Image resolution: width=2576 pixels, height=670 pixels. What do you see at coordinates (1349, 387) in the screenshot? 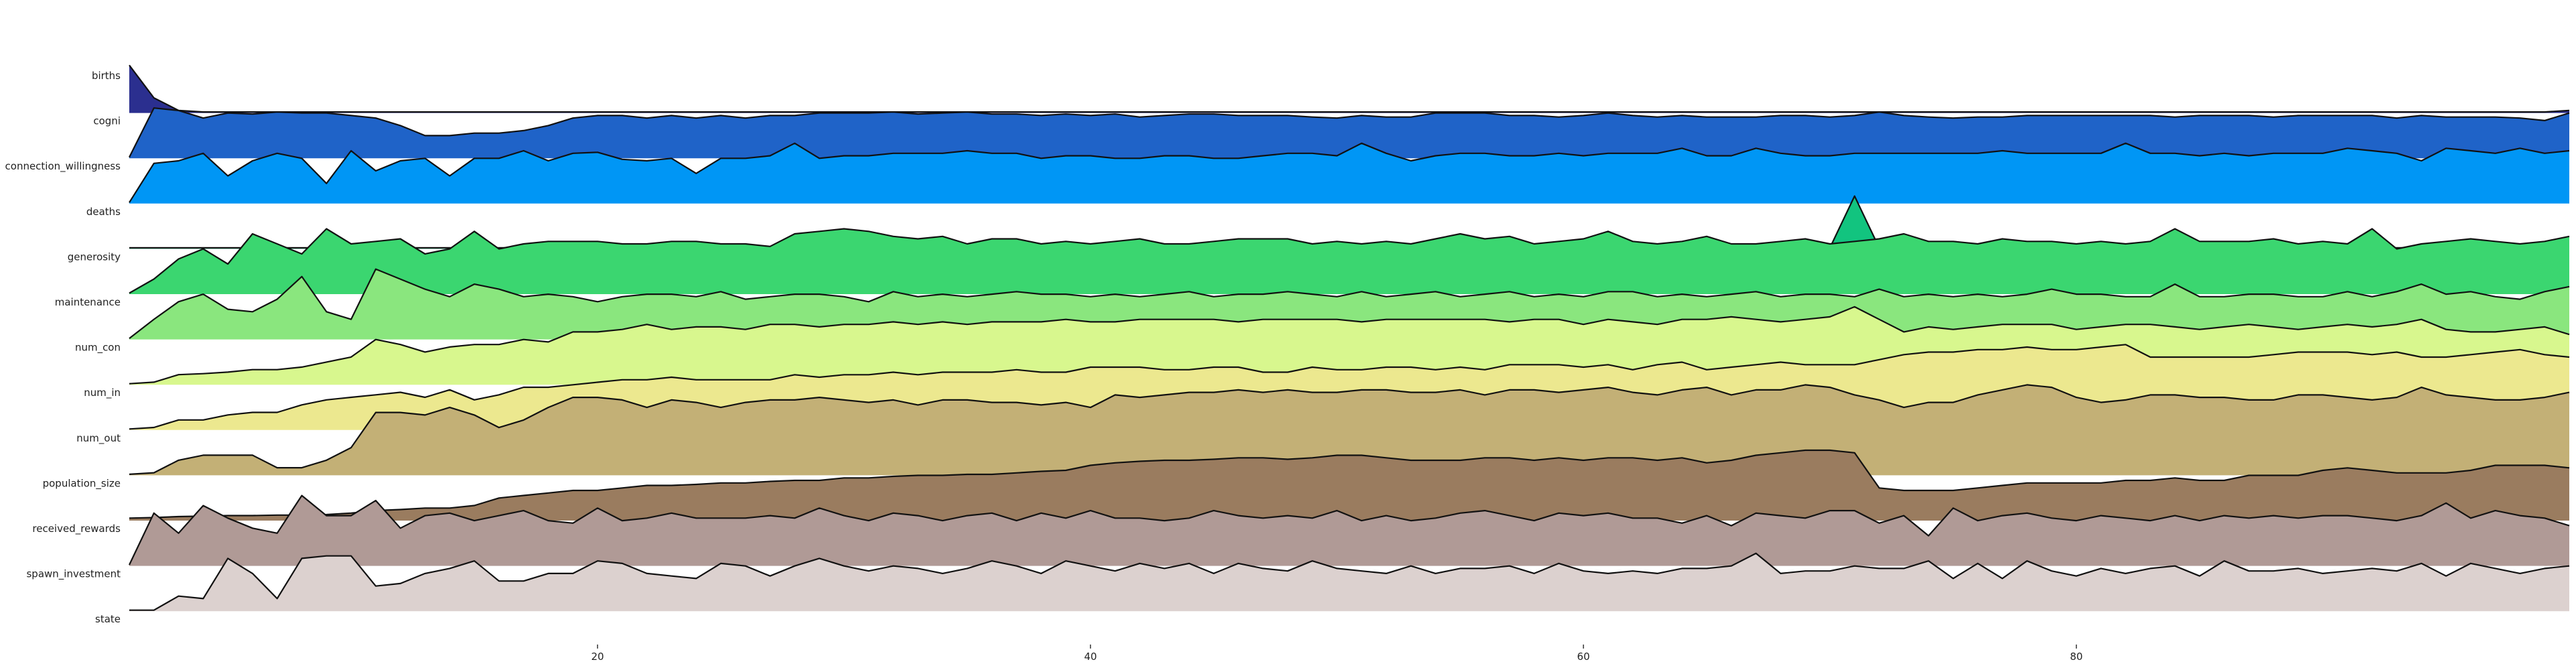
I see `ridge-line-num-in` at bounding box center [1349, 387].